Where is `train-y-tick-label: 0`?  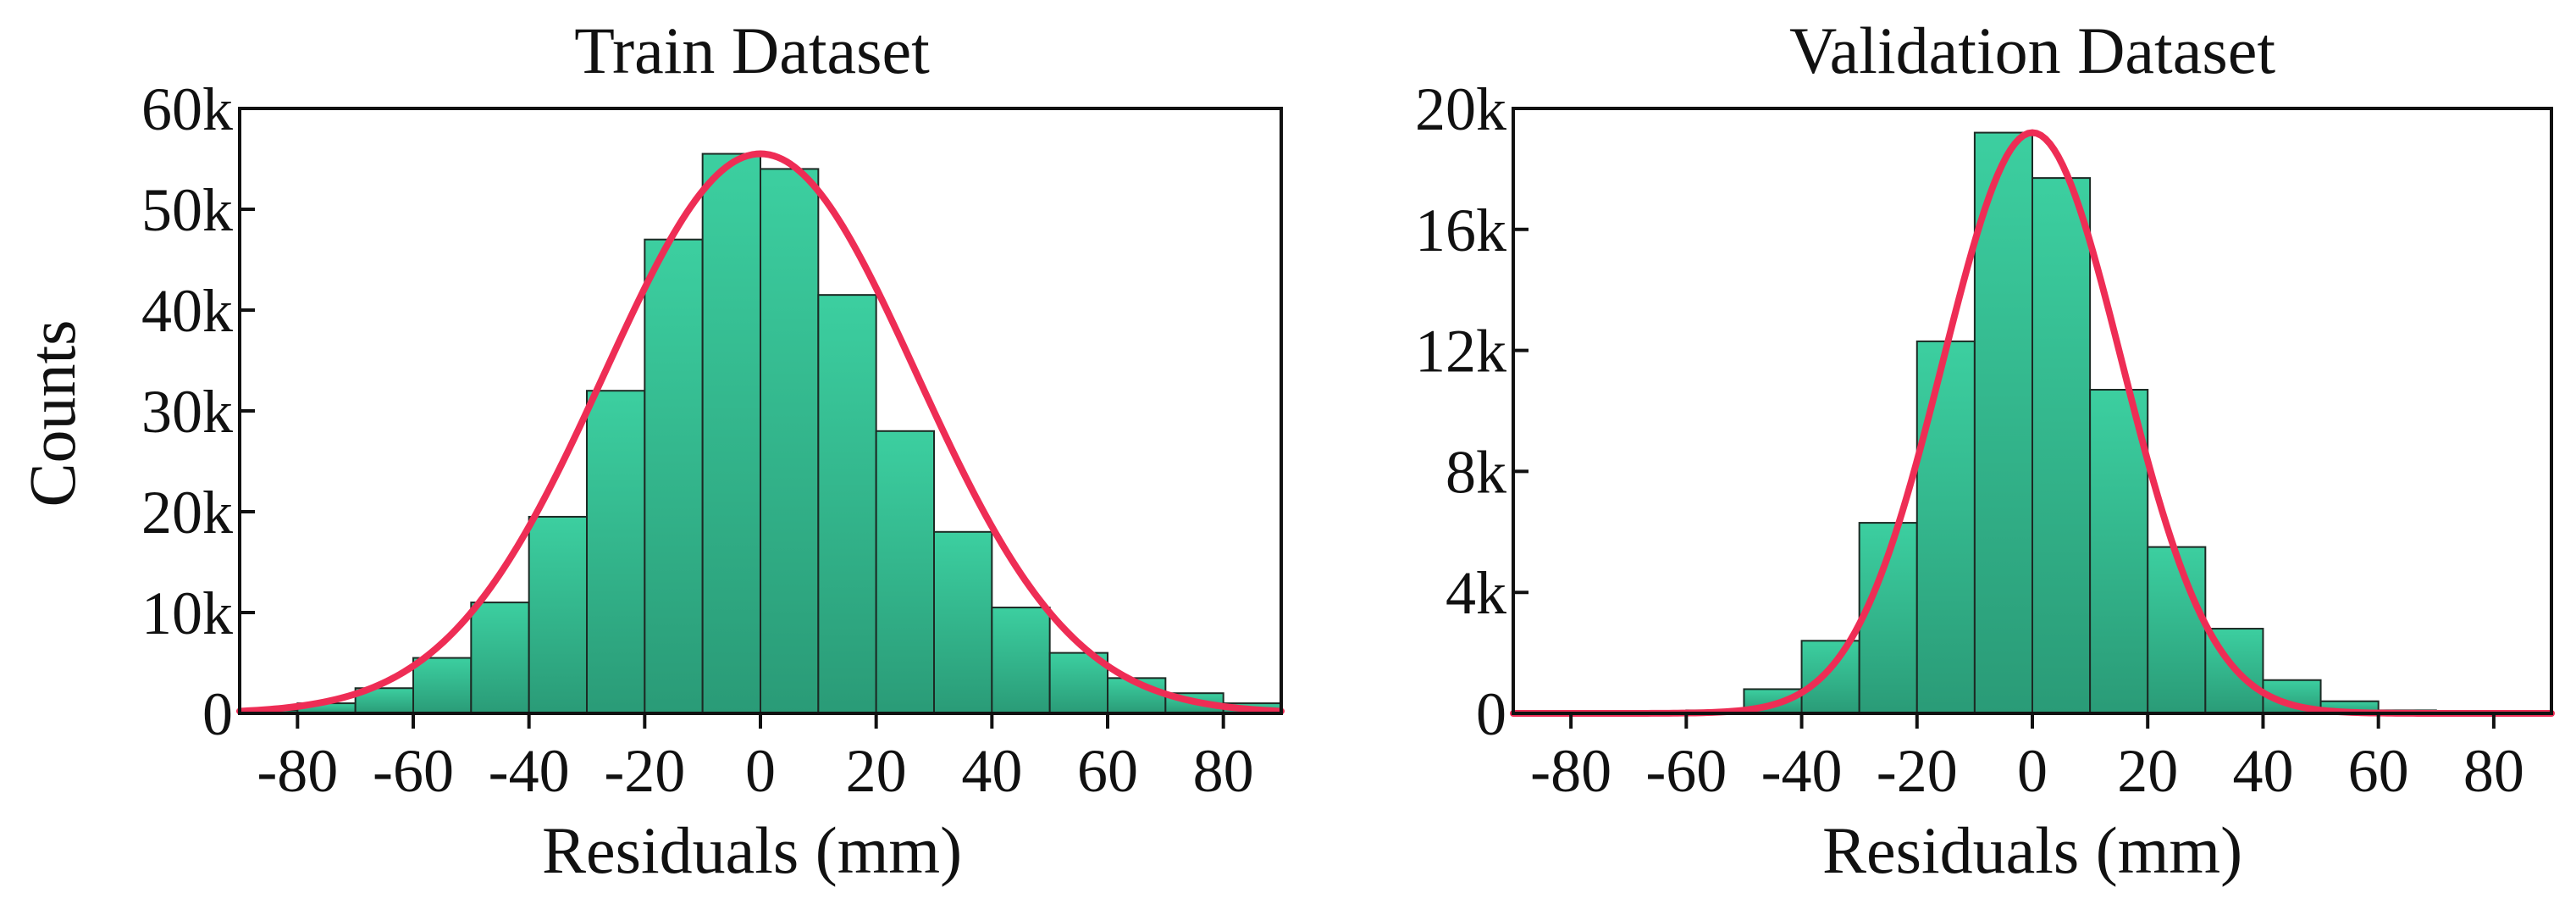
train-y-tick-label: 0 is located at coordinates (217, 714).